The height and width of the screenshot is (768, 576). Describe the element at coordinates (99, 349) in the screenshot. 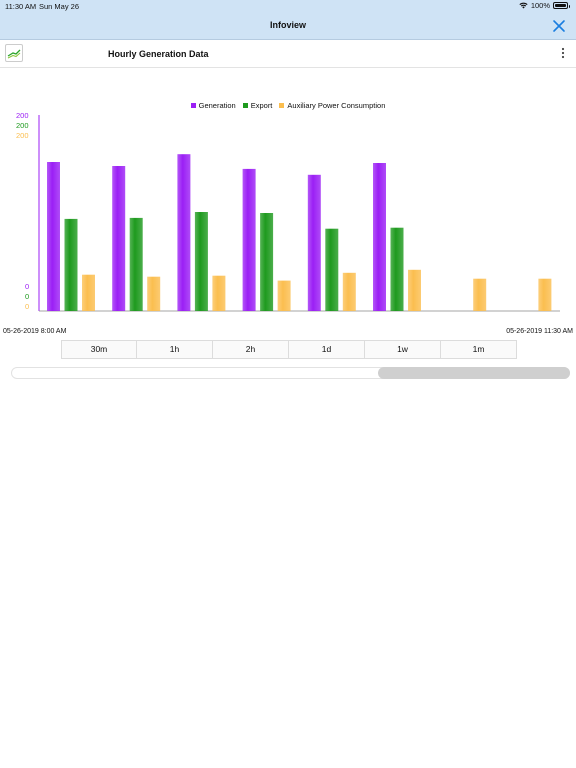

I see `range-30m-button: 30m` at that location.